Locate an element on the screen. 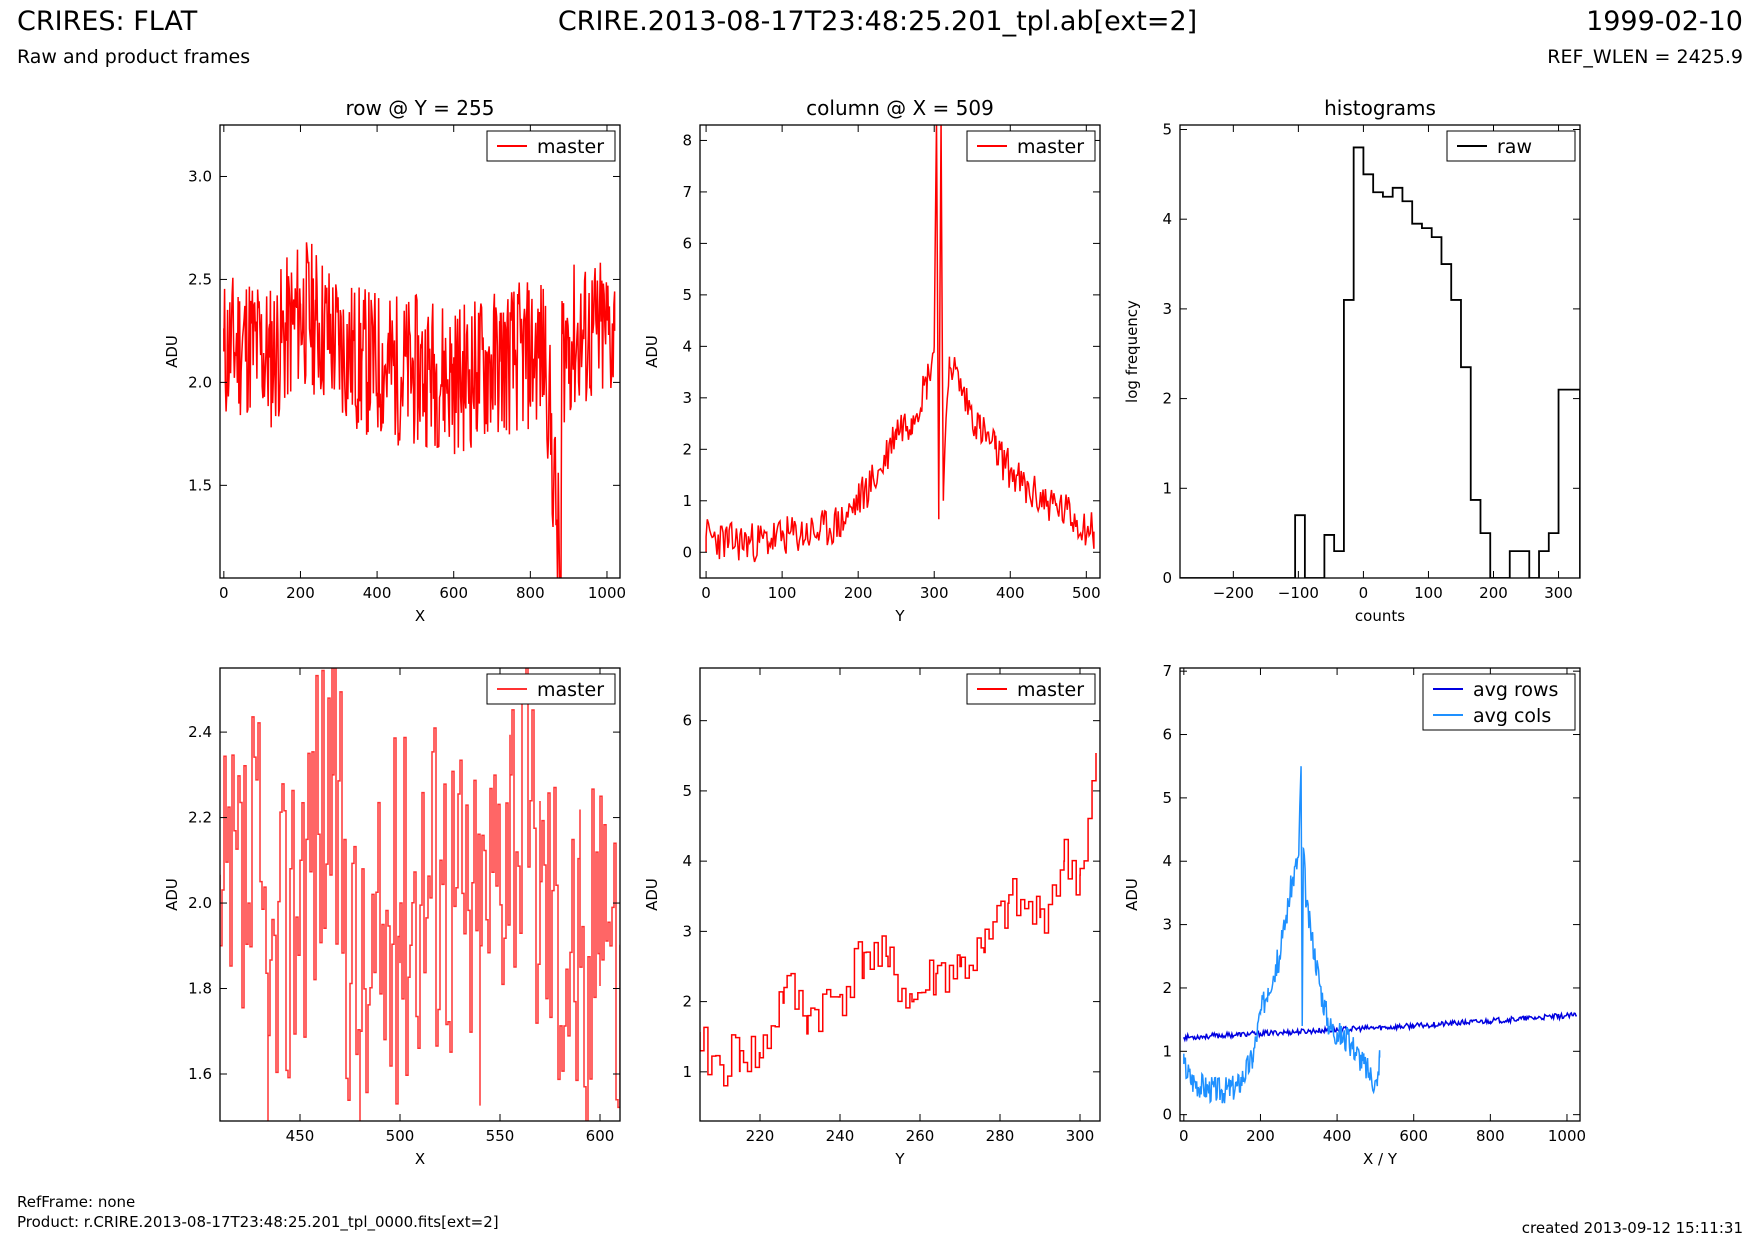 This screenshot has height=1245, width=1755. y-tick-label: 1.5 is located at coordinates (200, 485).